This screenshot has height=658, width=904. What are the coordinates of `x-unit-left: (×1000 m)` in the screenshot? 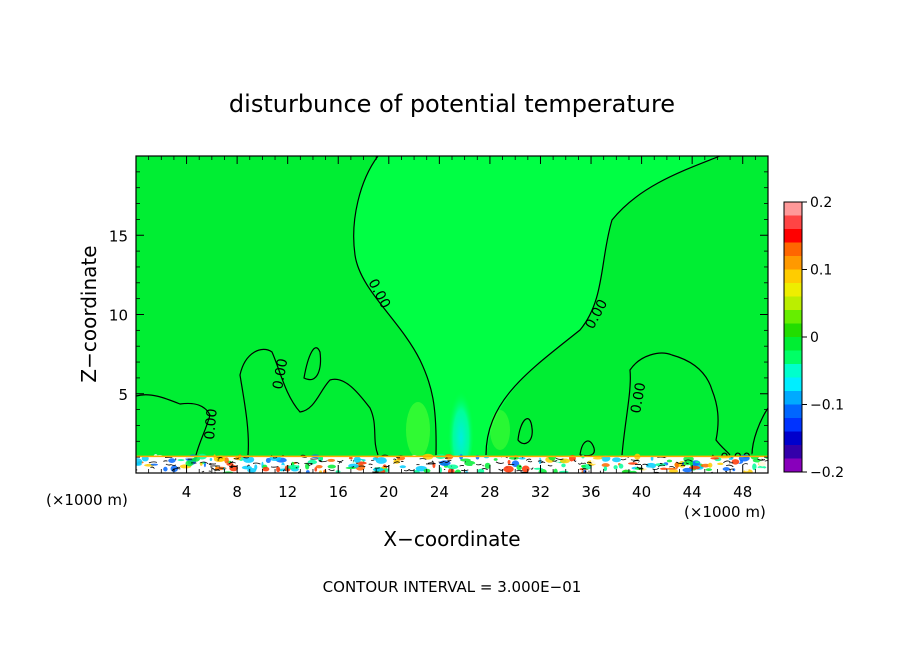 It's located at (87, 500).